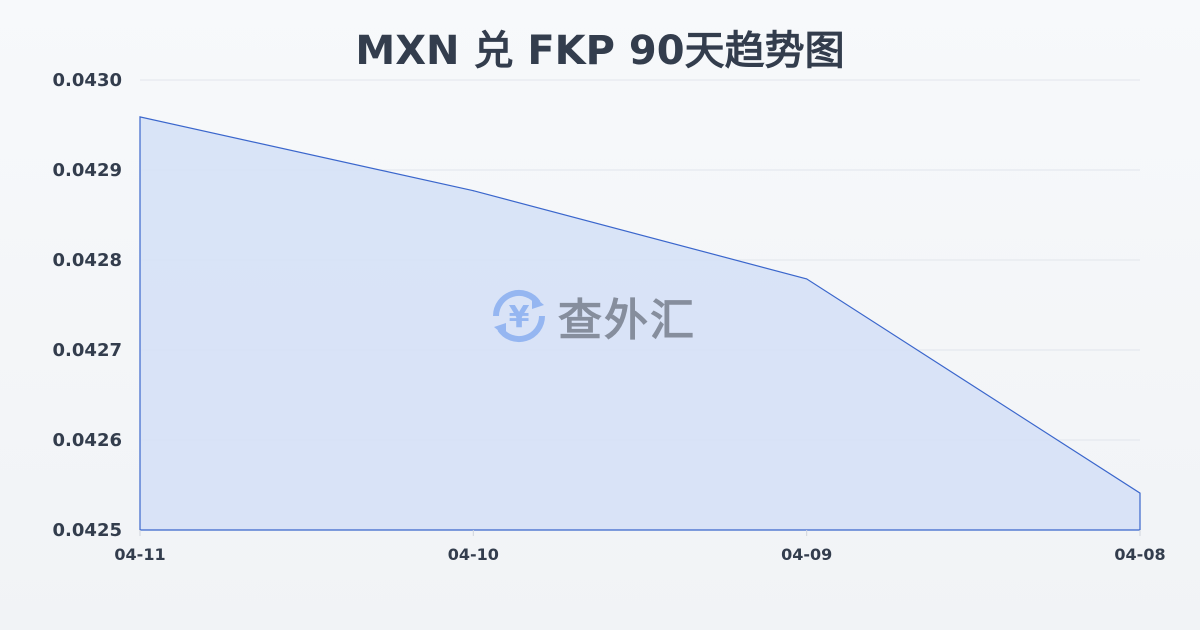  I want to click on y-tick-label: 0.0426, so click(87, 440).